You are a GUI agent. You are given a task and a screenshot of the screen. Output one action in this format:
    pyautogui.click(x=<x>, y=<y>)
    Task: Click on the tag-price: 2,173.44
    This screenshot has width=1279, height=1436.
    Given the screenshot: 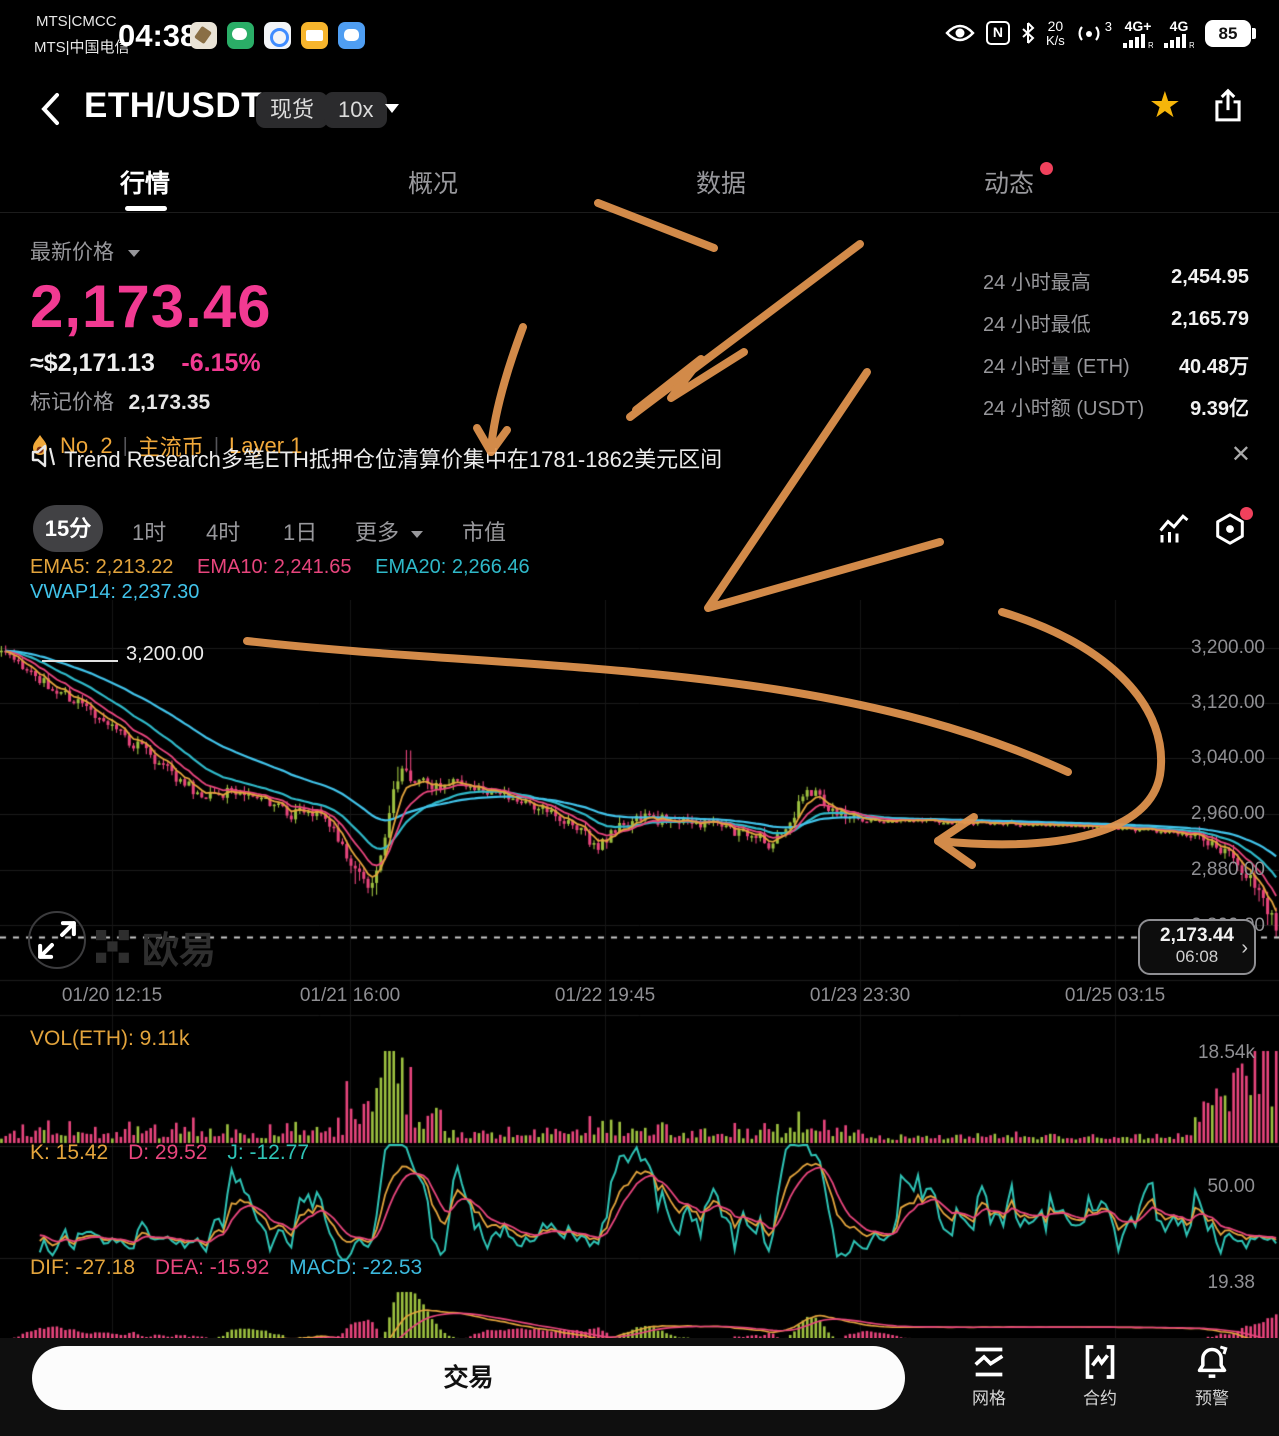 What is the action you would take?
    pyautogui.click(x=1197, y=935)
    